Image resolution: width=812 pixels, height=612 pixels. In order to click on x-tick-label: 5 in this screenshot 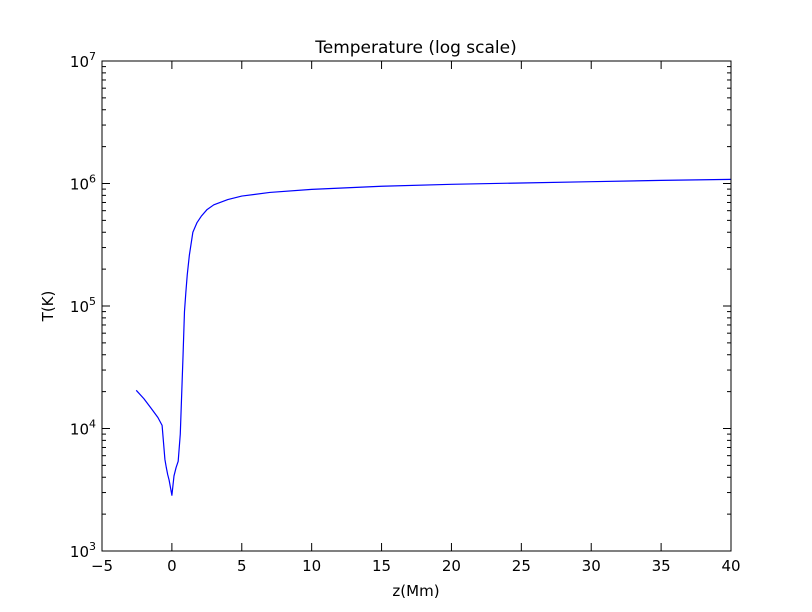, I will do `click(242, 566)`.